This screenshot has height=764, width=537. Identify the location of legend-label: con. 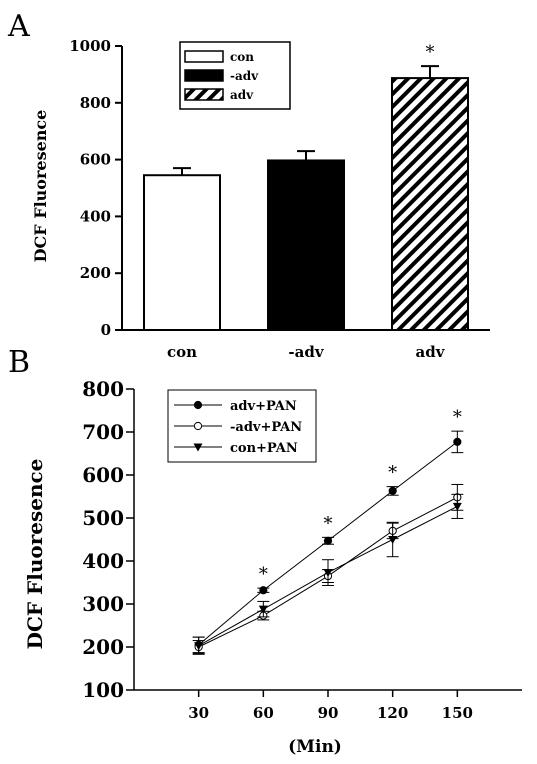
(242, 57).